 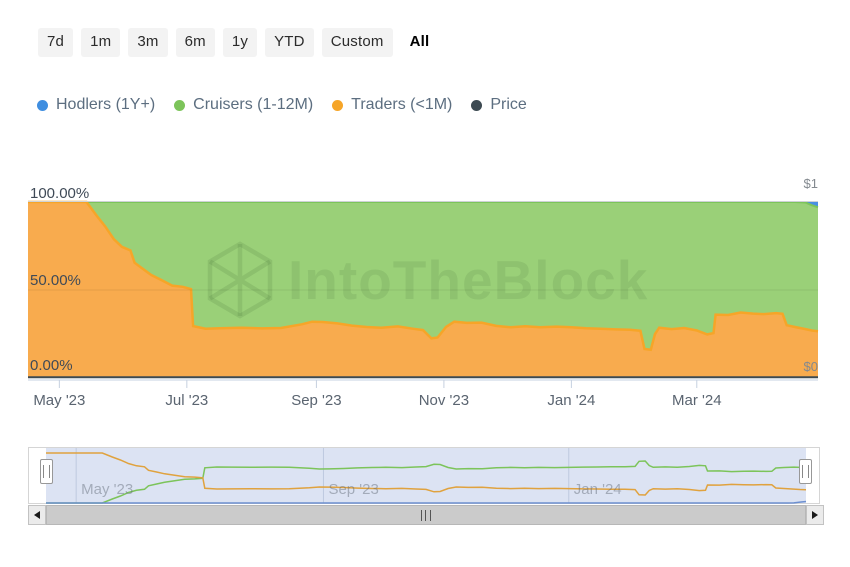 I want to click on scroll-right-icon, so click(x=815, y=515).